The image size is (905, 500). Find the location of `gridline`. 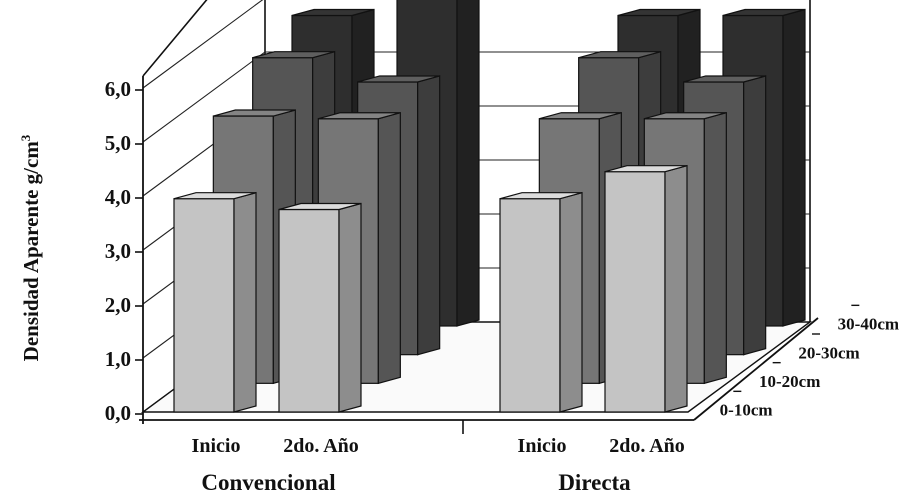

gridline is located at coordinates (203, 44).